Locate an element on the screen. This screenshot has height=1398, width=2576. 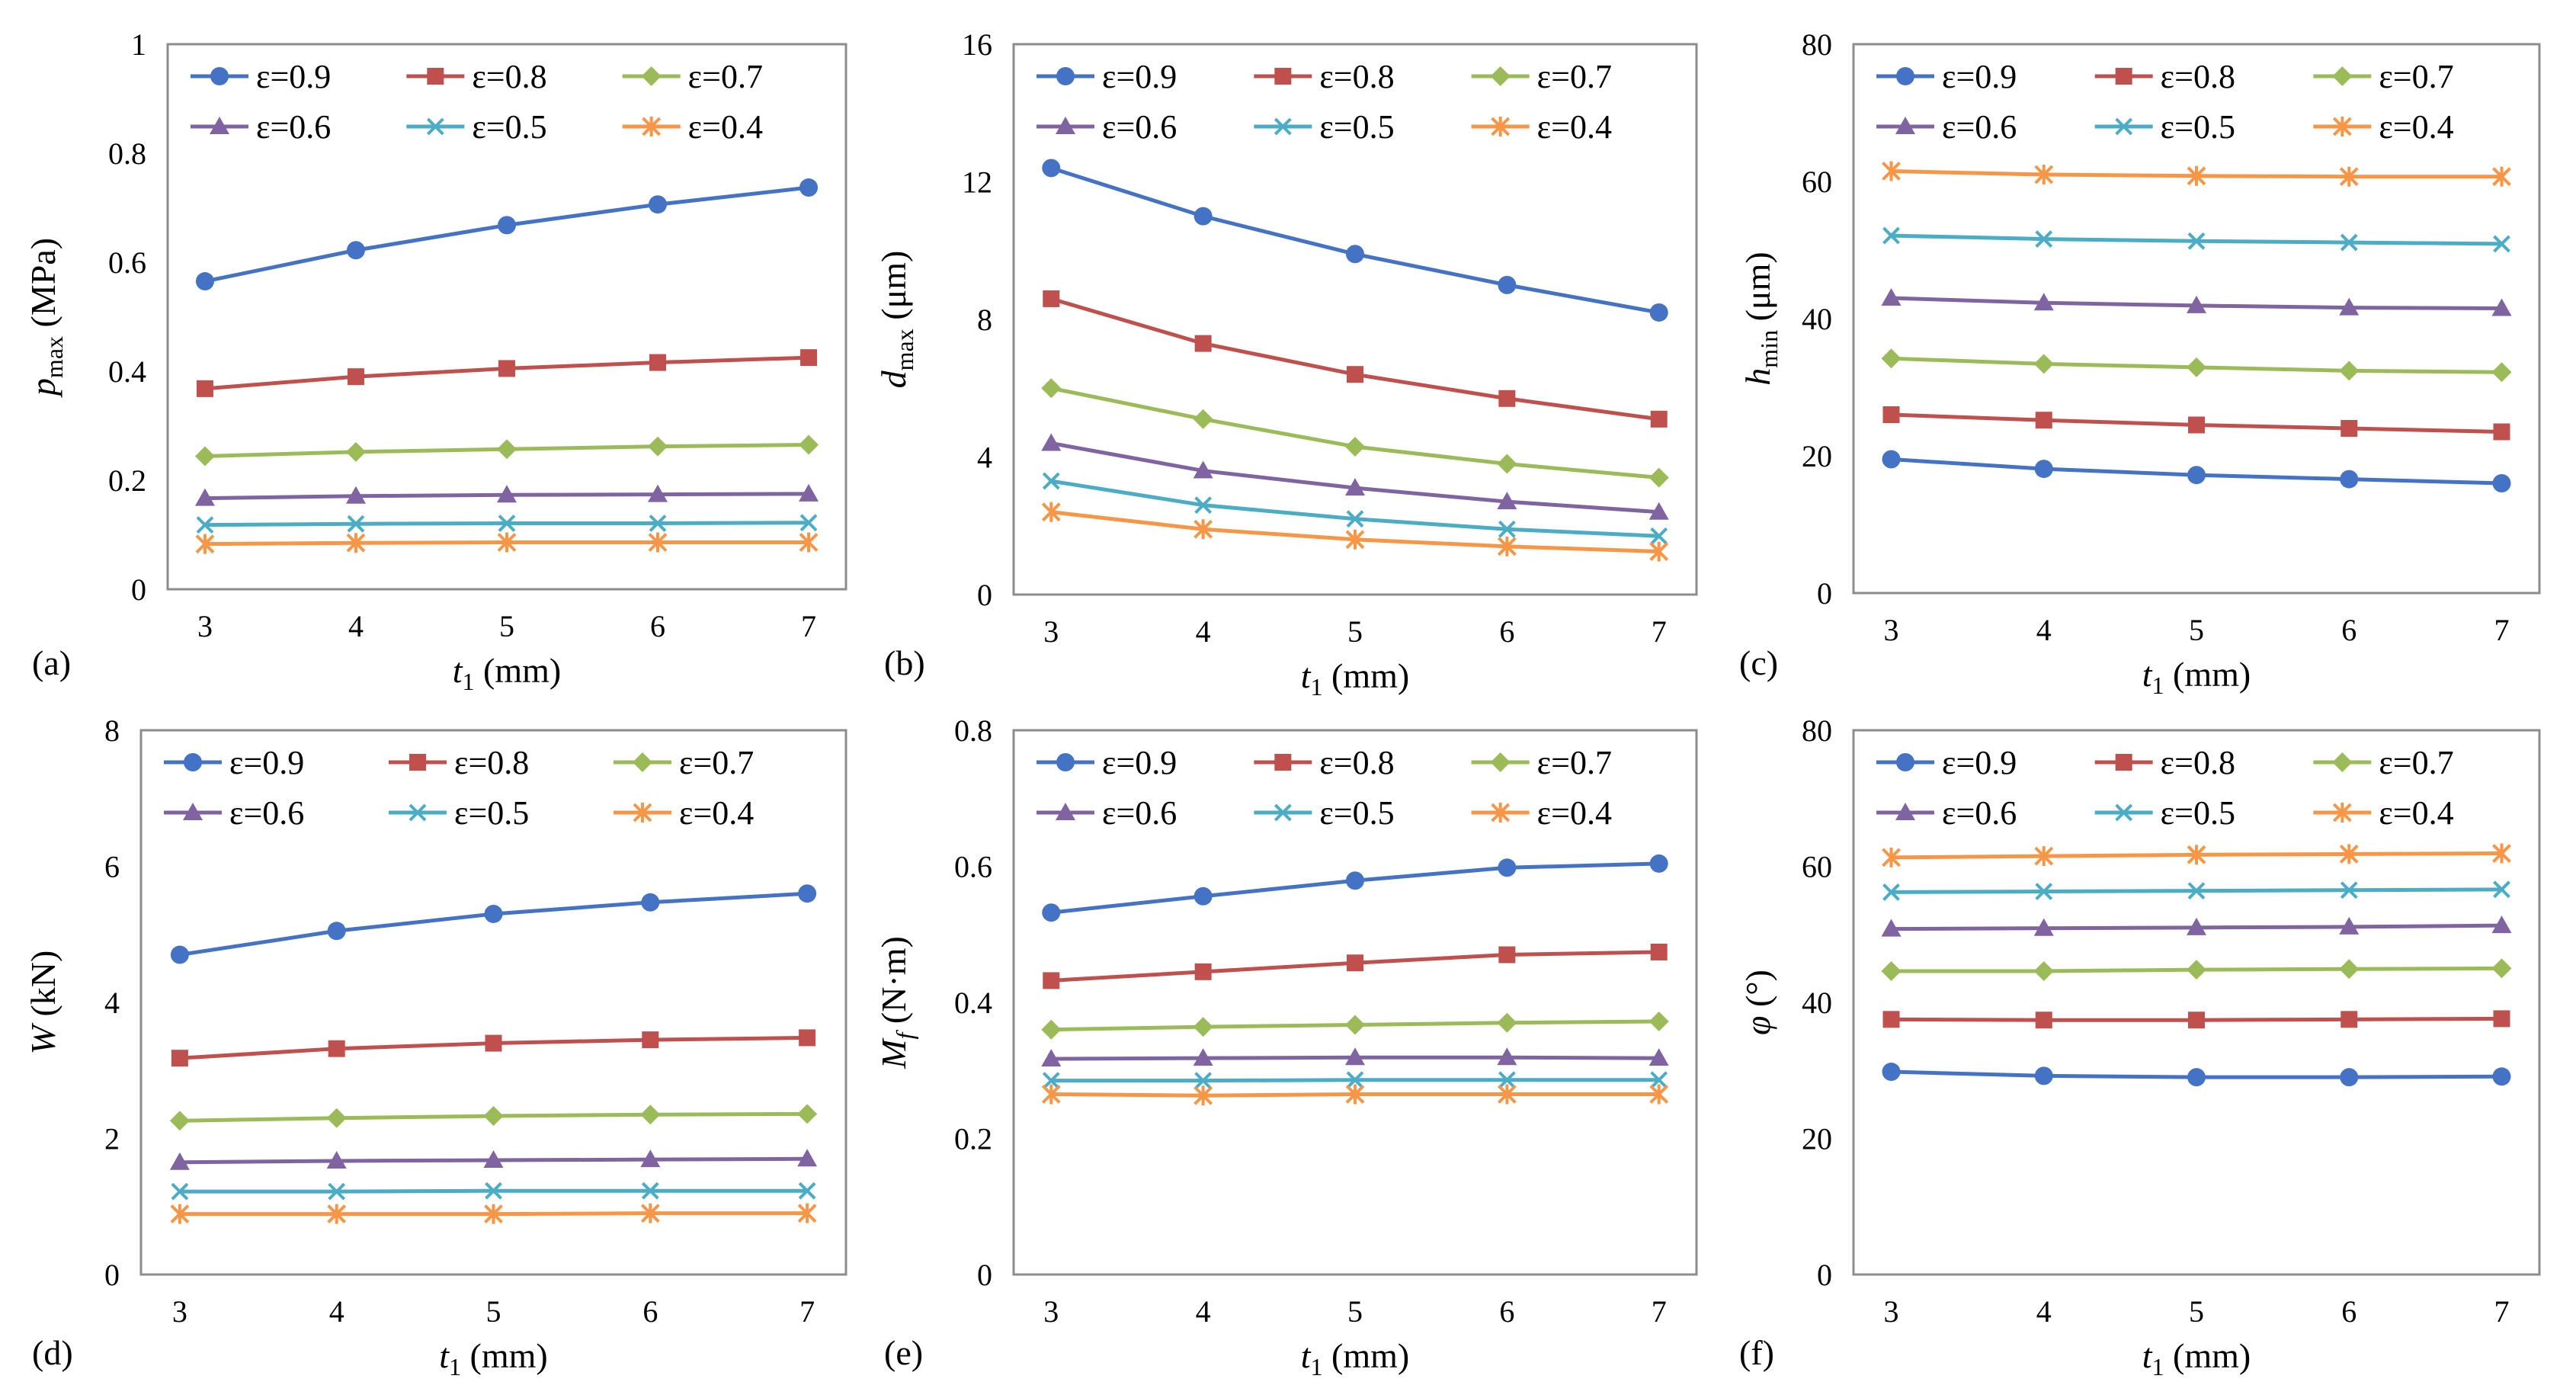
y-tick-label: 80 is located at coordinates (1817, 44).